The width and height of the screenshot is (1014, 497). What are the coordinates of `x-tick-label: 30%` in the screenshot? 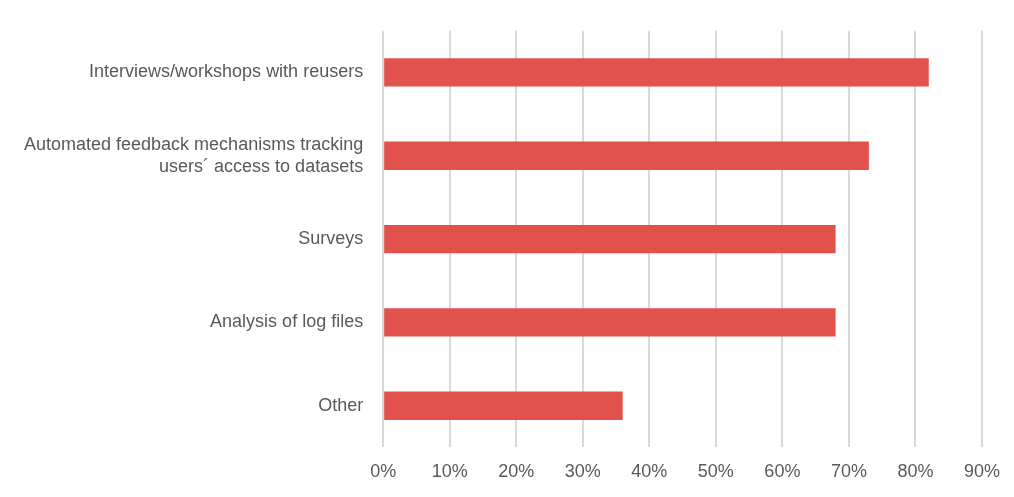 It's located at (582, 471).